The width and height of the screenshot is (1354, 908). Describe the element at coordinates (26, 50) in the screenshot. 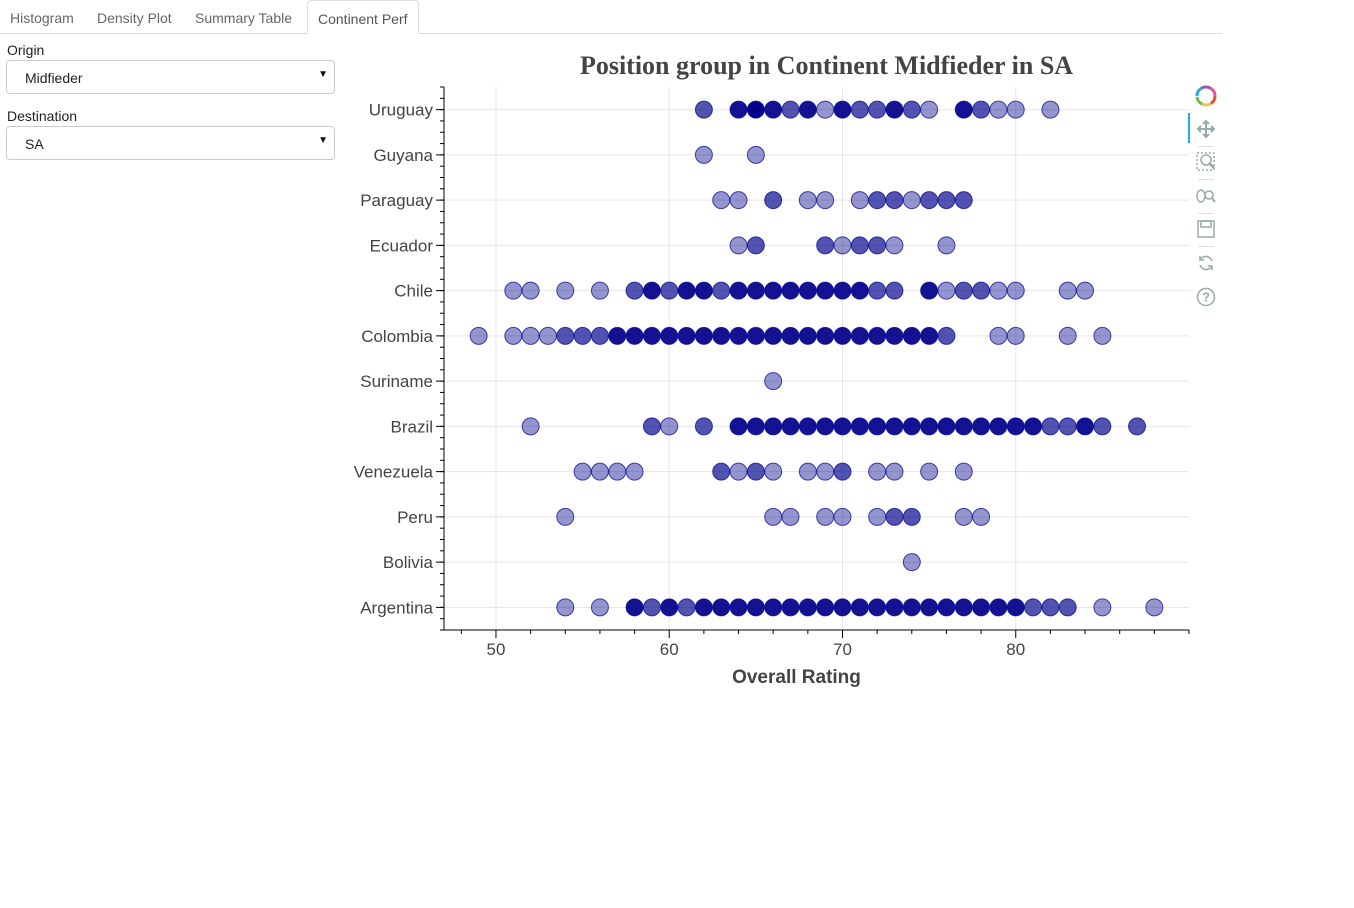

I see `origin-label: Origin` at that location.